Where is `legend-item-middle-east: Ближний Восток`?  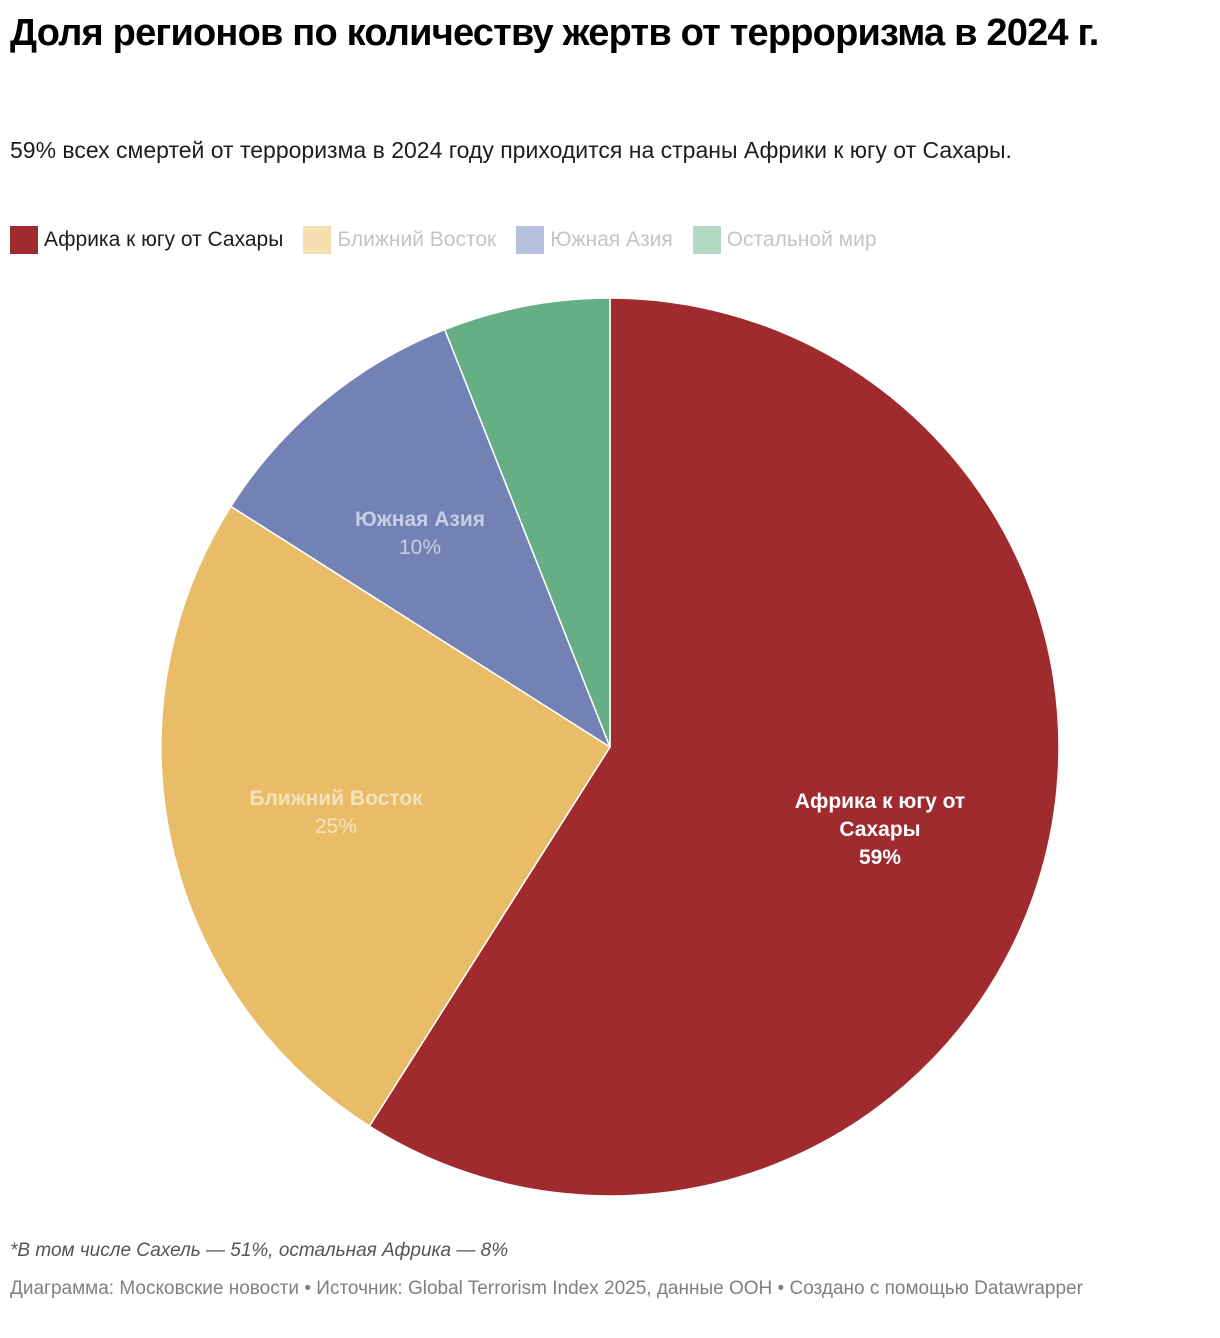
legend-item-middle-east: Ближний Восток is located at coordinates (399, 240).